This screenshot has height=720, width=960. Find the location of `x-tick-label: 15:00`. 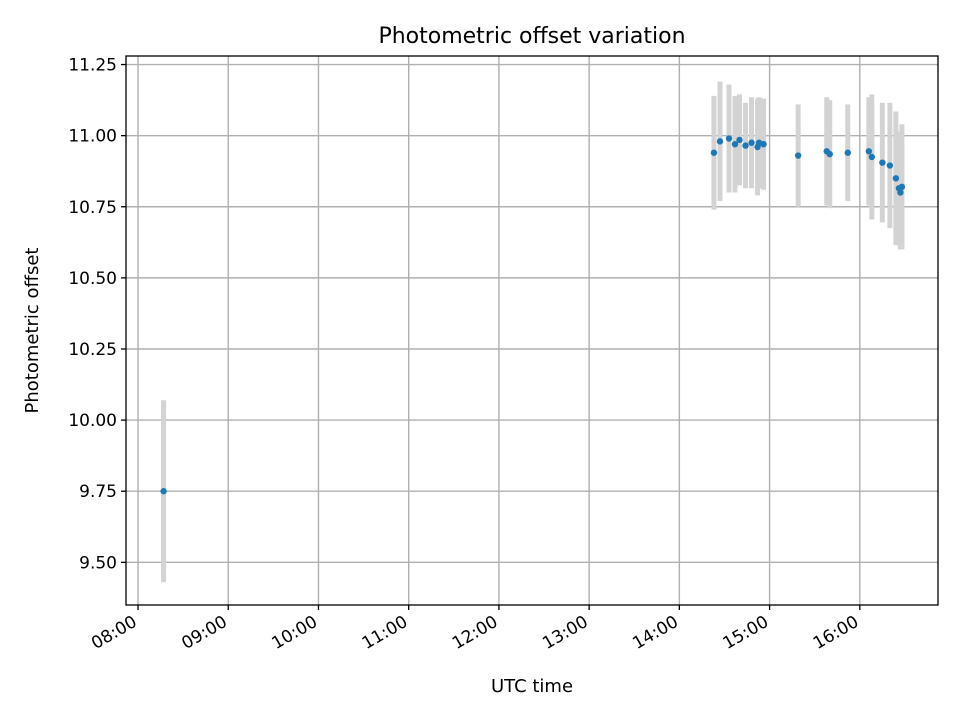

x-tick-label: 15:00 is located at coordinates (746, 633).